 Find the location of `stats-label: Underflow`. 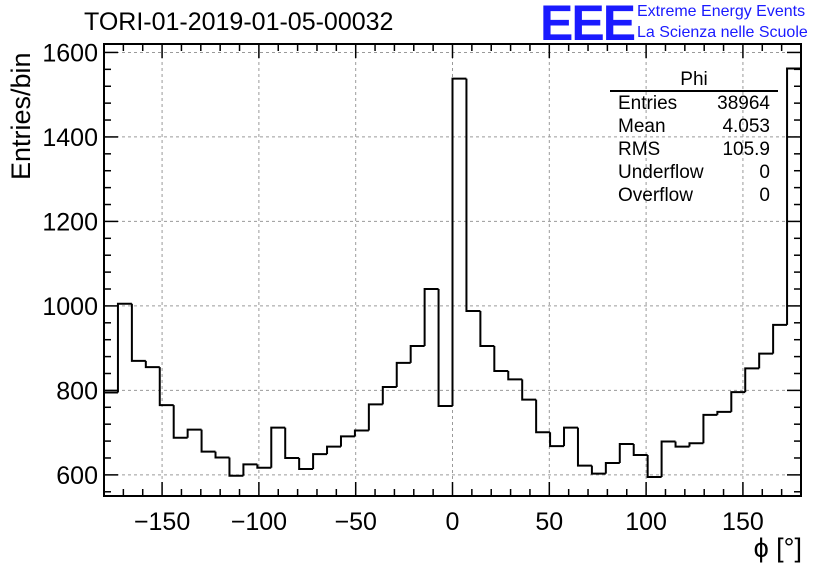

stats-label: Underflow is located at coordinates (661, 172).